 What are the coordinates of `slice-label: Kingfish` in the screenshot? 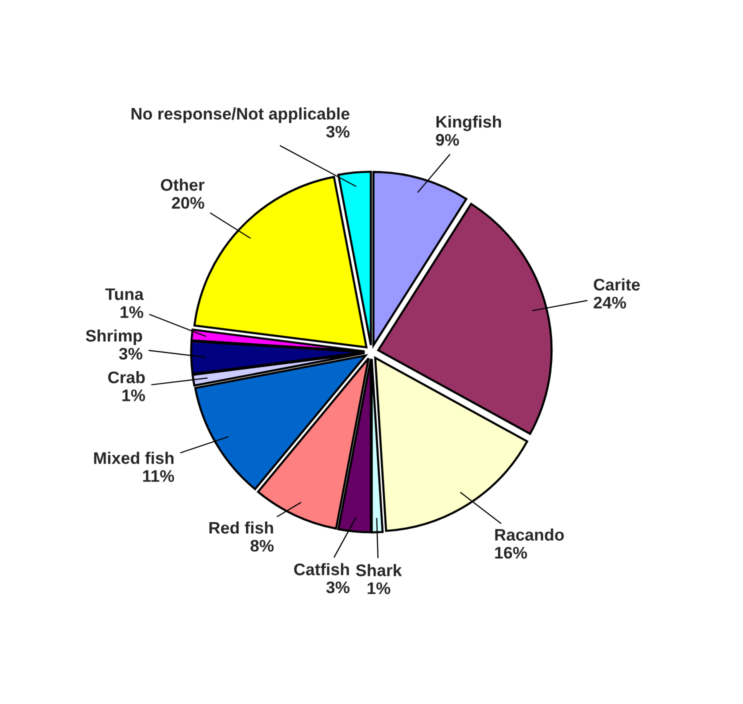 It's located at (468, 123).